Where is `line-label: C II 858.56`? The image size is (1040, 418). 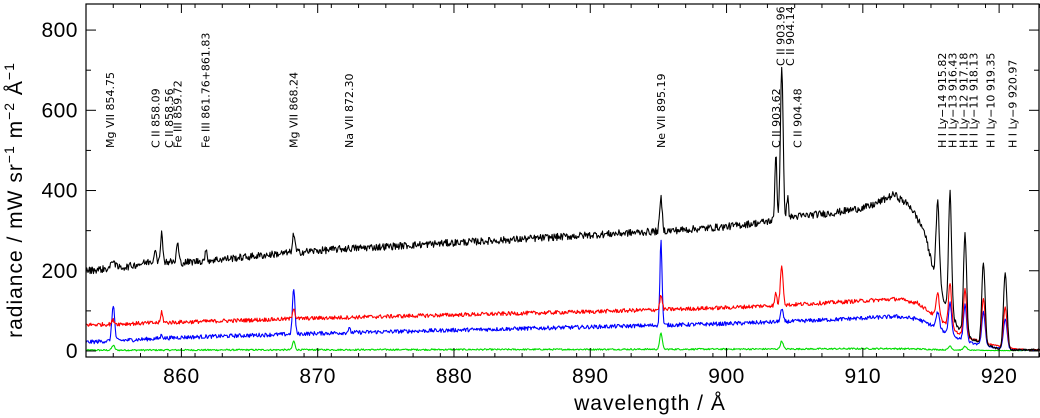
line-label: C II 858.56 is located at coordinates (169, 118).